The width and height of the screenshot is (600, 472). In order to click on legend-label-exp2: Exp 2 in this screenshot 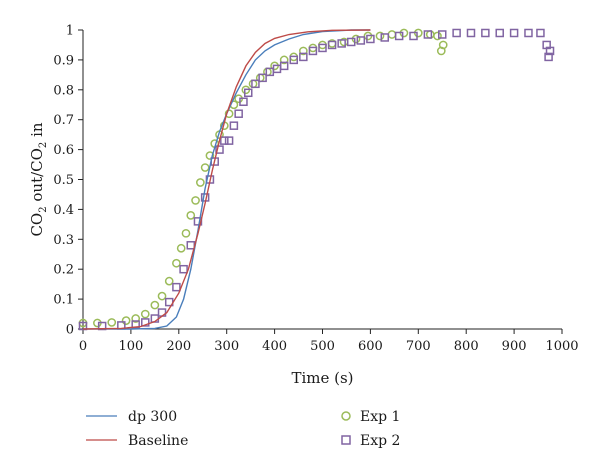, I will do `click(380, 441)`.